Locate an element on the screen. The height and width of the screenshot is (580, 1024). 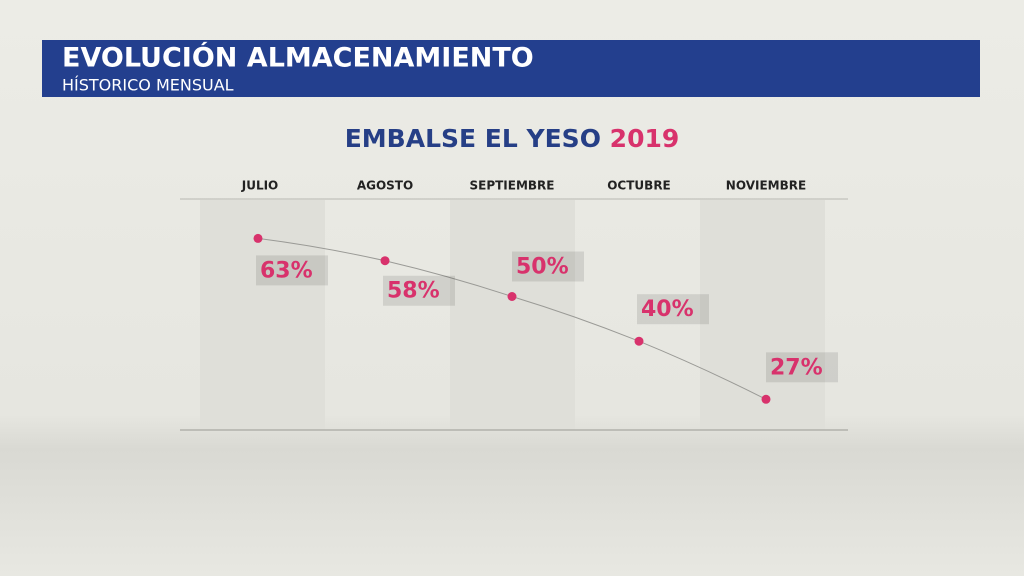
x-tick-label: AGOSTO is located at coordinates (385, 186).